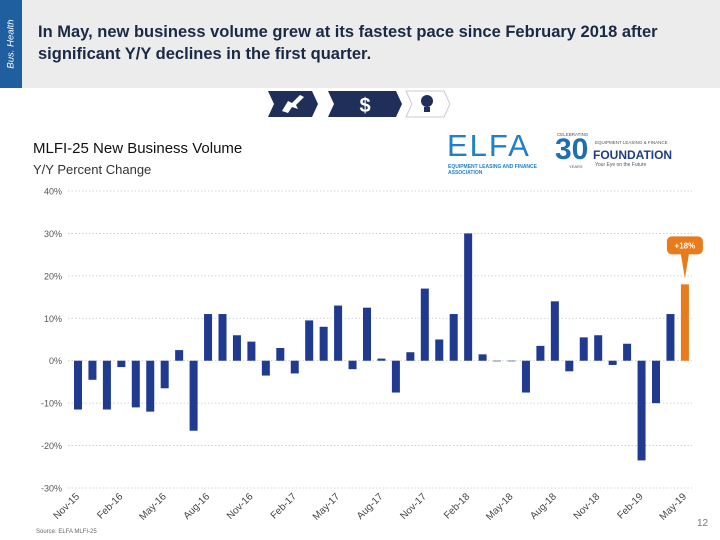  I want to click on y-tick-label: 40%, so click(53, 192).